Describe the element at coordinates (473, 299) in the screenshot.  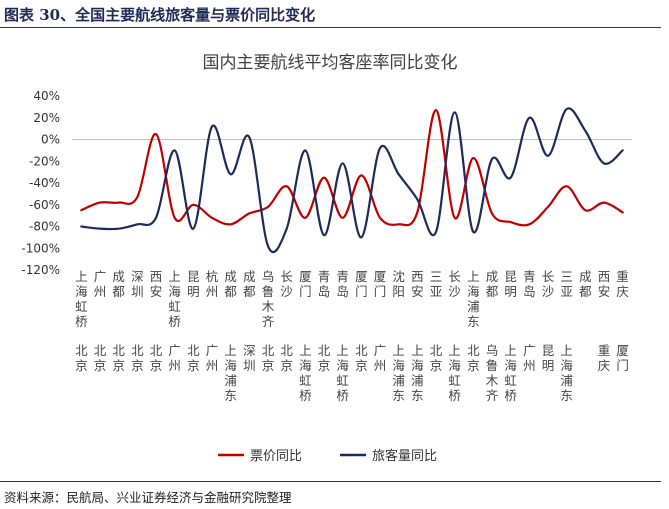
I see `x-tick-label-upper: 上海浦东` at that location.